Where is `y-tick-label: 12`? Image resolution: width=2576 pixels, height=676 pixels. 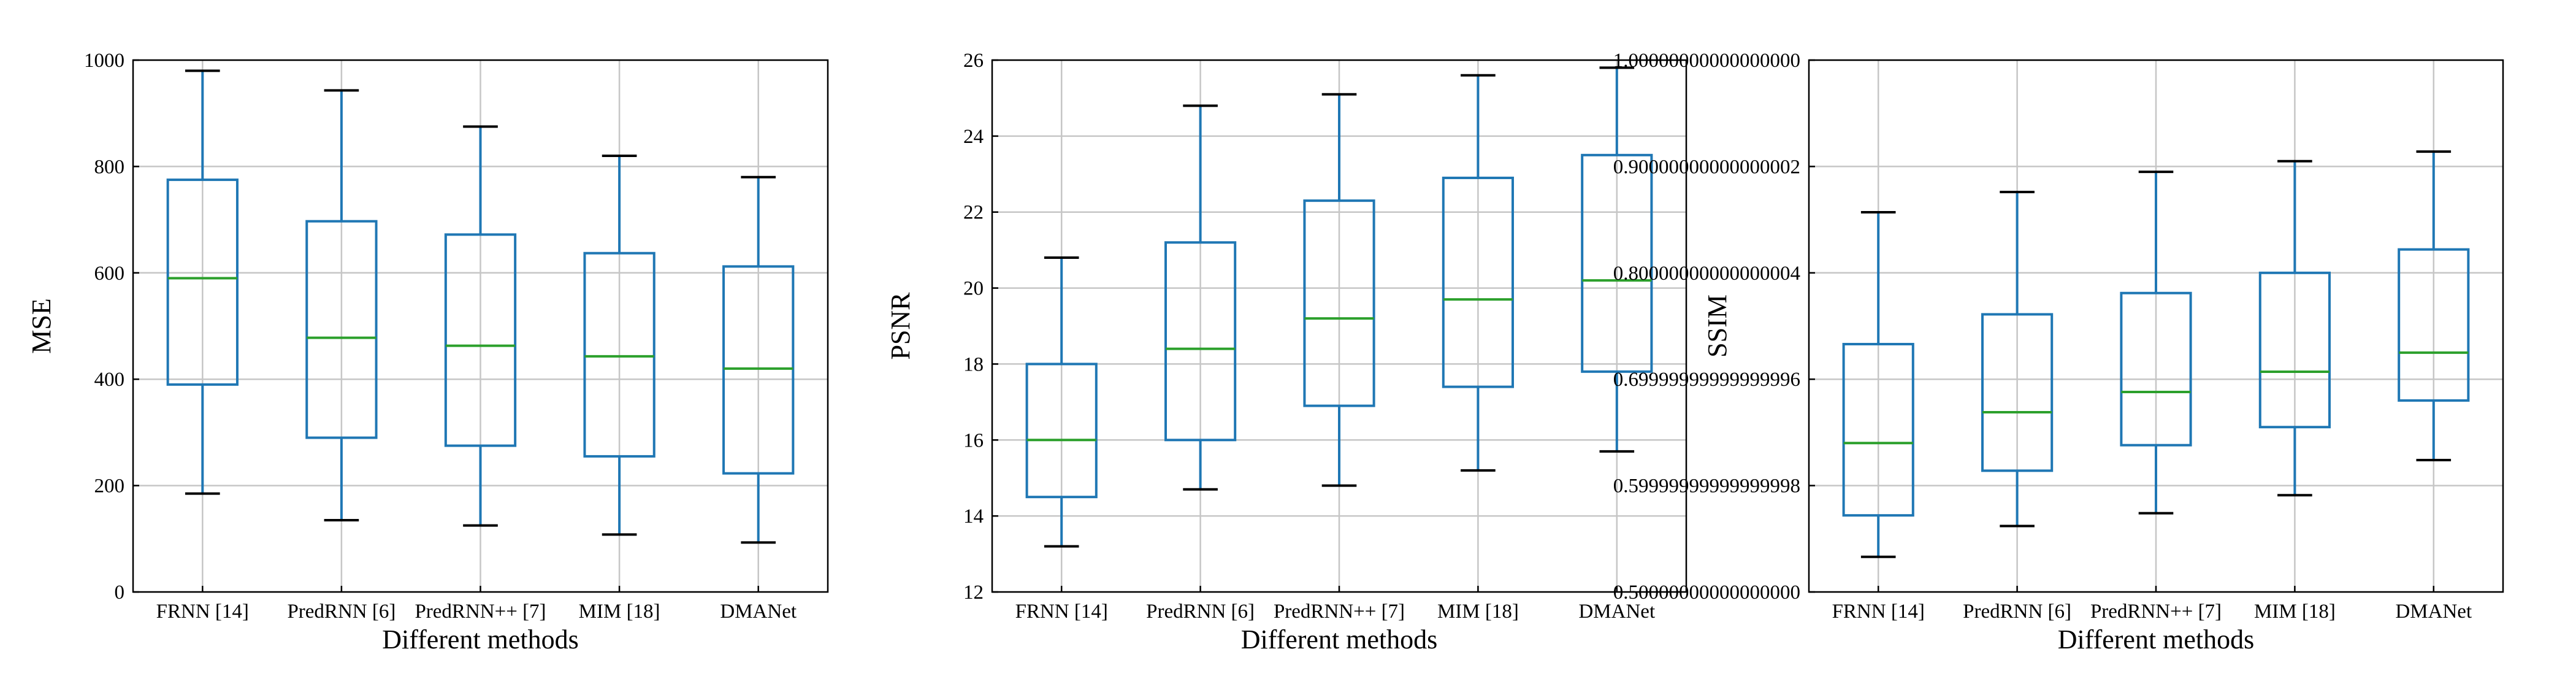
y-tick-label: 12 is located at coordinates (973, 593).